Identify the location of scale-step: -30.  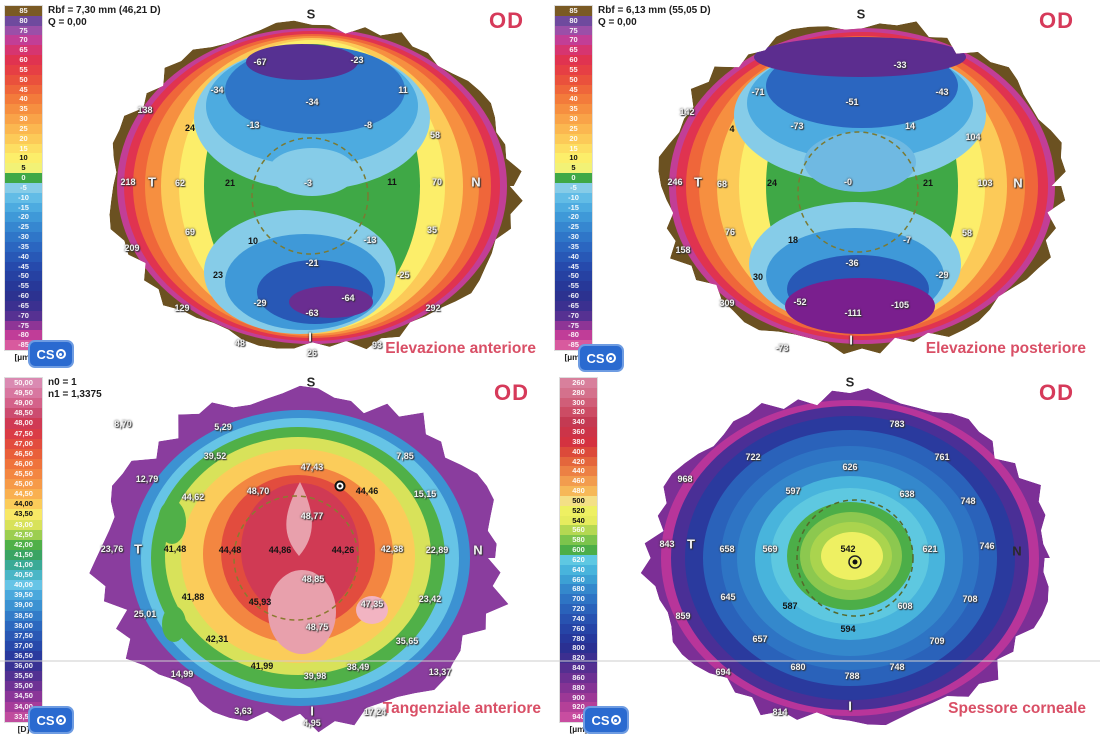
(23, 237).